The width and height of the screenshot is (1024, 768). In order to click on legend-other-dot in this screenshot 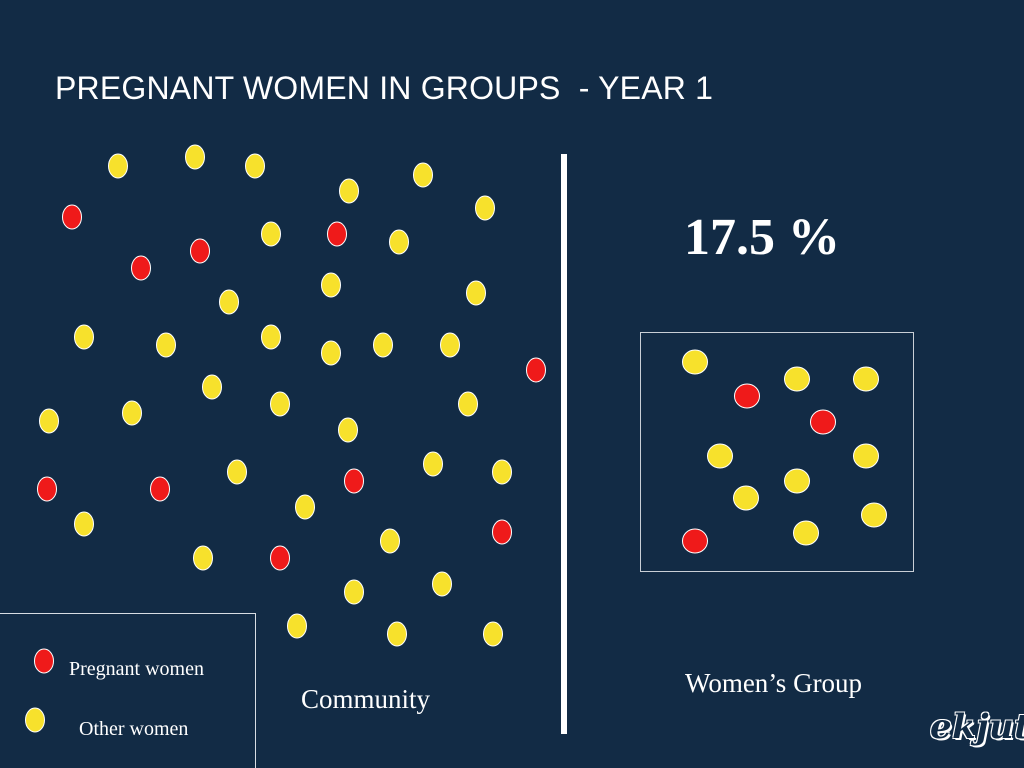, I will do `click(35, 720)`.